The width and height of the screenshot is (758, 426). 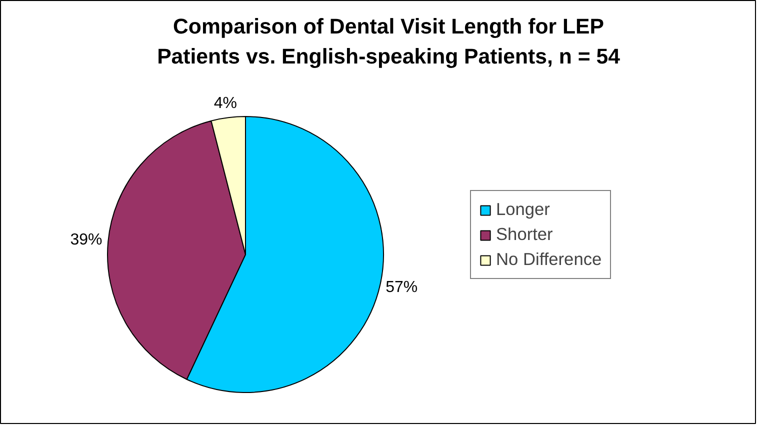 What do you see at coordinates (86, 240) in the screenshot?
I see `data-label: 39%` at bounding box center [86, 240].